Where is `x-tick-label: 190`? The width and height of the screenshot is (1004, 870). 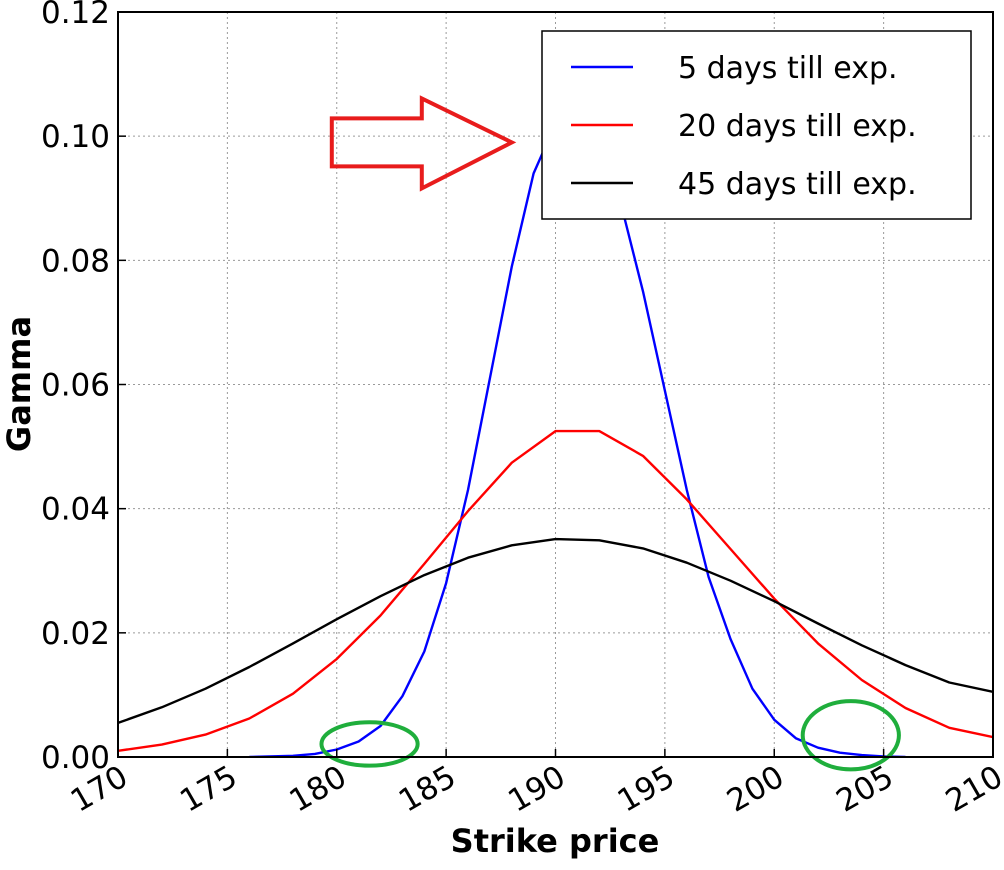
x-tick-label: 190 is located at coordinates (536, 789).